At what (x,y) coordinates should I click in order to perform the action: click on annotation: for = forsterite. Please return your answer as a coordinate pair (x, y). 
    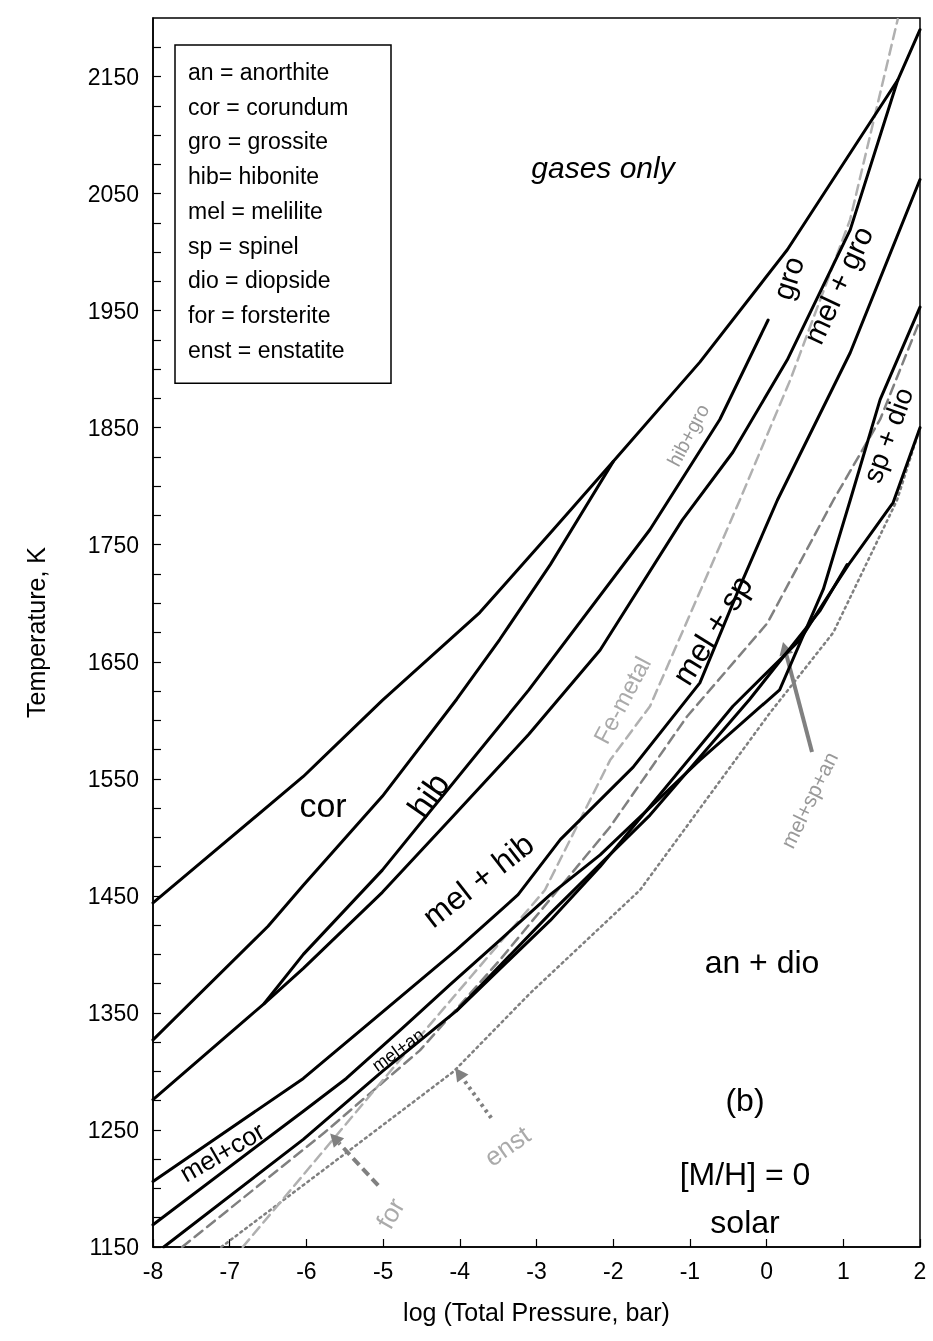
    Looking at the image, I should click on (259, 314).